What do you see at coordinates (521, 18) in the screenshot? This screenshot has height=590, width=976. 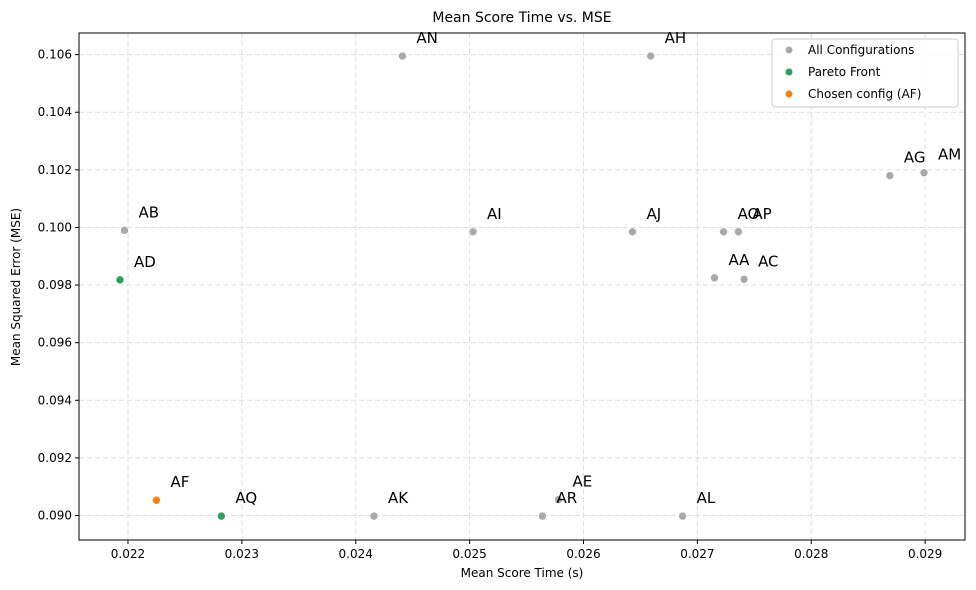 I see `chart-title: Mean Score Time vs. MSE` at bounding box center [521, 18].